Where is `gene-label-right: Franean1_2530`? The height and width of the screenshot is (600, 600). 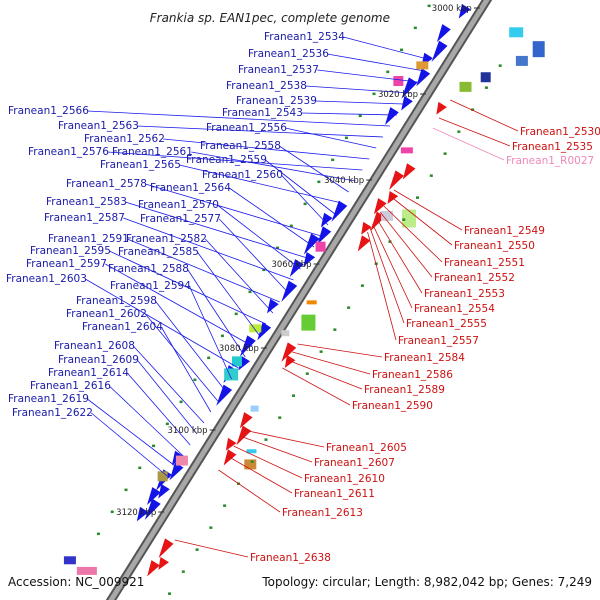 gene-label-right: Franean1_2530 is located at coordinates (560, 132).